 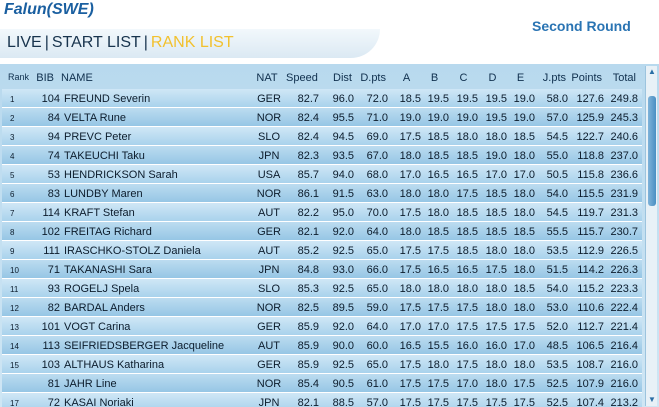 I want to click on tab-live: LIVE, so click(x=24, y=42).